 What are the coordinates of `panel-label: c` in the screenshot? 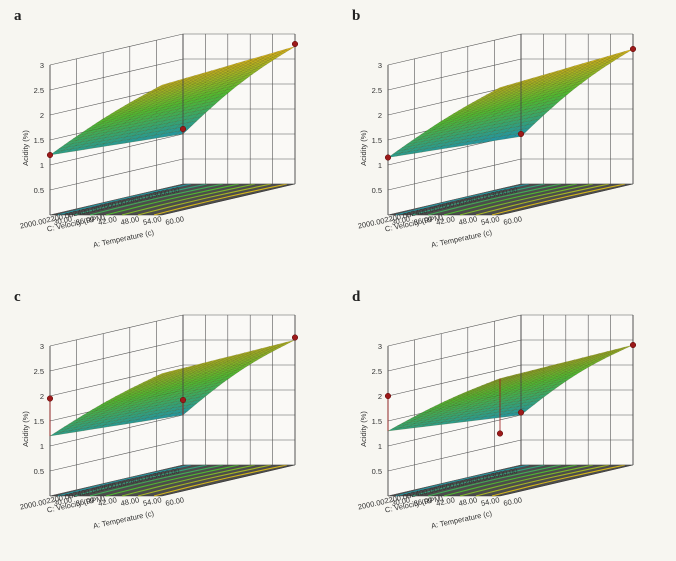 It's located at (17, 297).